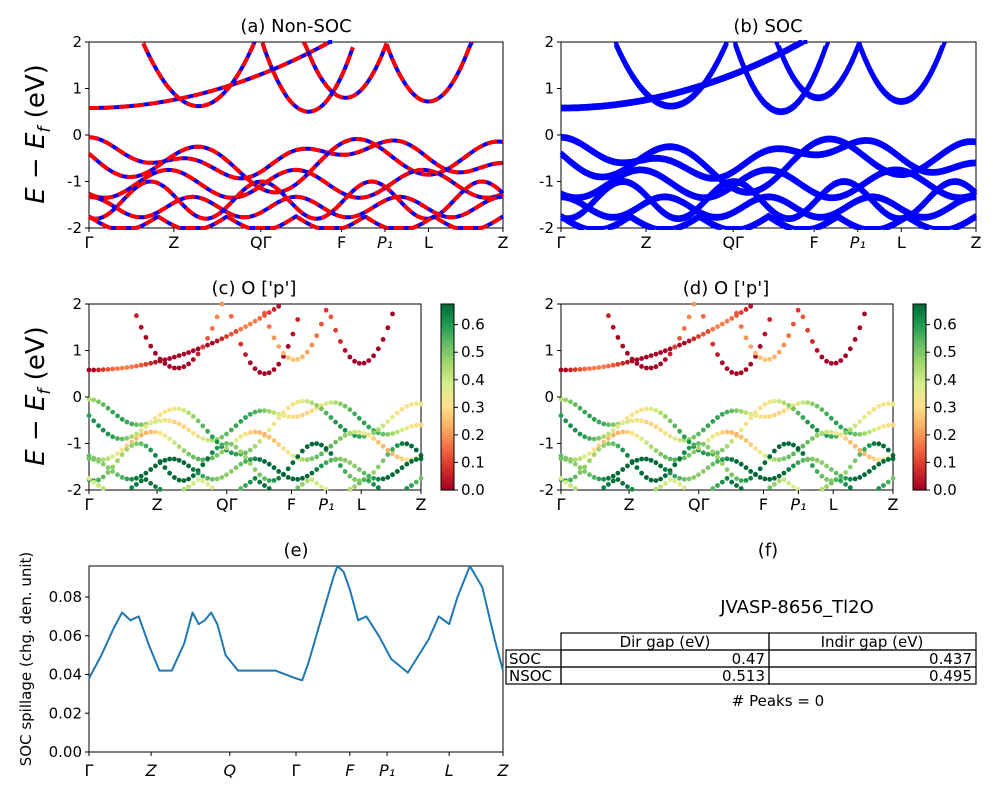 The image size is (1000, 800). What do you see at coordinates (296, 770) in the screenshot?
I see `panel-e-xtick-label: Γ` at bounding box center [296, 770].